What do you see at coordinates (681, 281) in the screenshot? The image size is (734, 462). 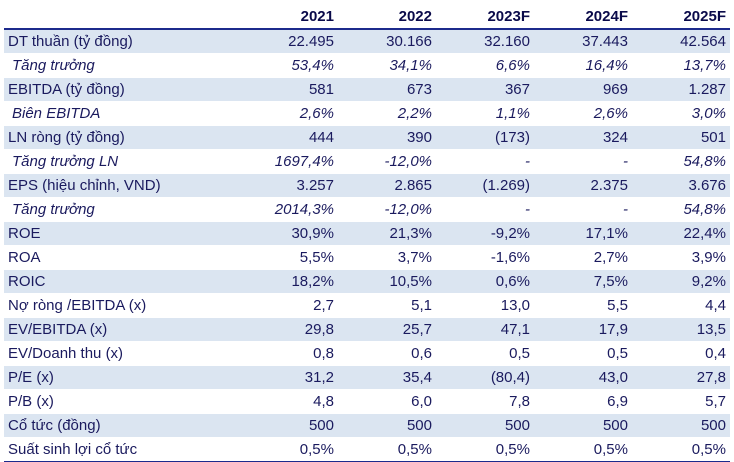 I see `value-cell: 9,2%` at bounding box center [681, 281].